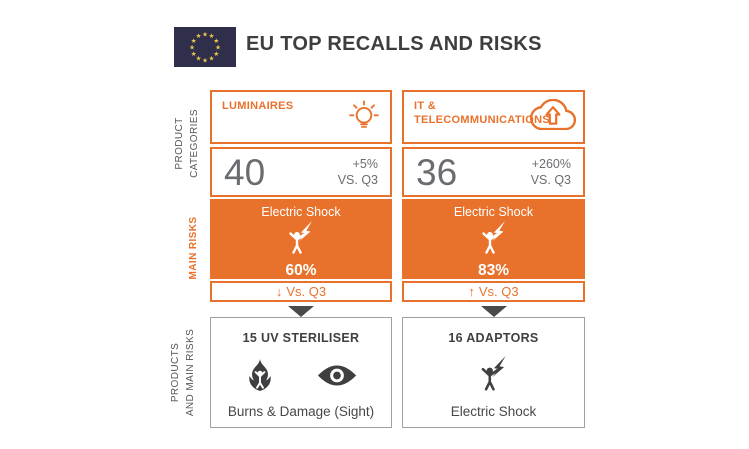 Image resolution: width=749 pixels, height=449 pixels. What do you see at coordinates (187, 143) in the screenshot?
I see `side-label-product-categories: PRODUCT CATEGORIES` at bounding box center [187, 143].